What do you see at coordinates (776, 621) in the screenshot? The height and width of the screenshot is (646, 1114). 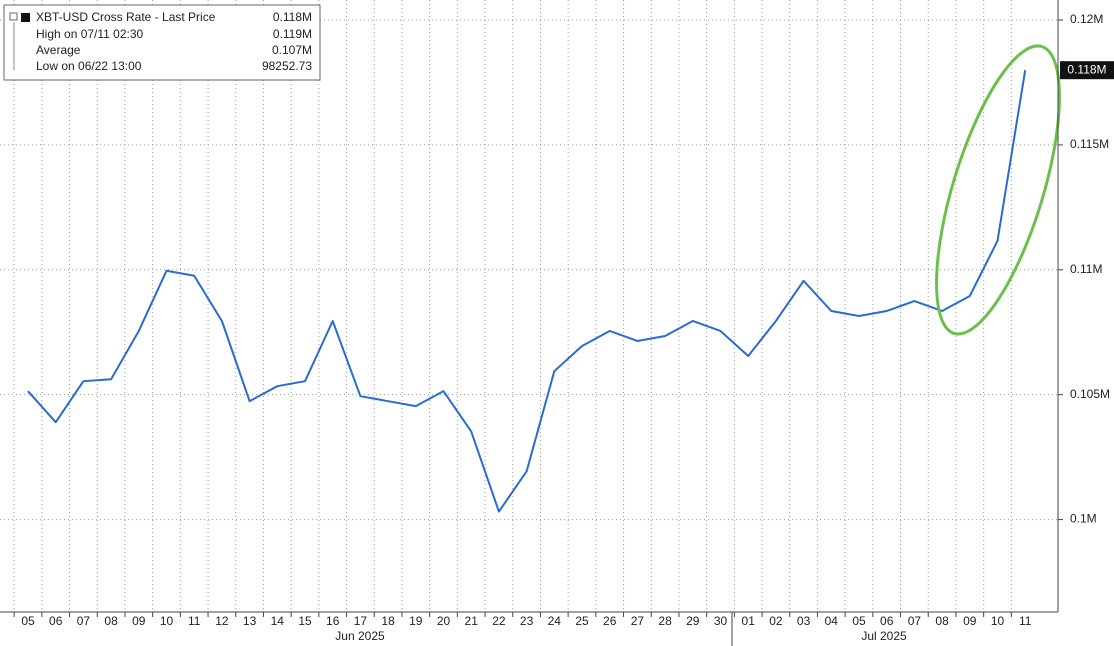 I see `x-tick-label: 02` at bounding box center [776, 621].